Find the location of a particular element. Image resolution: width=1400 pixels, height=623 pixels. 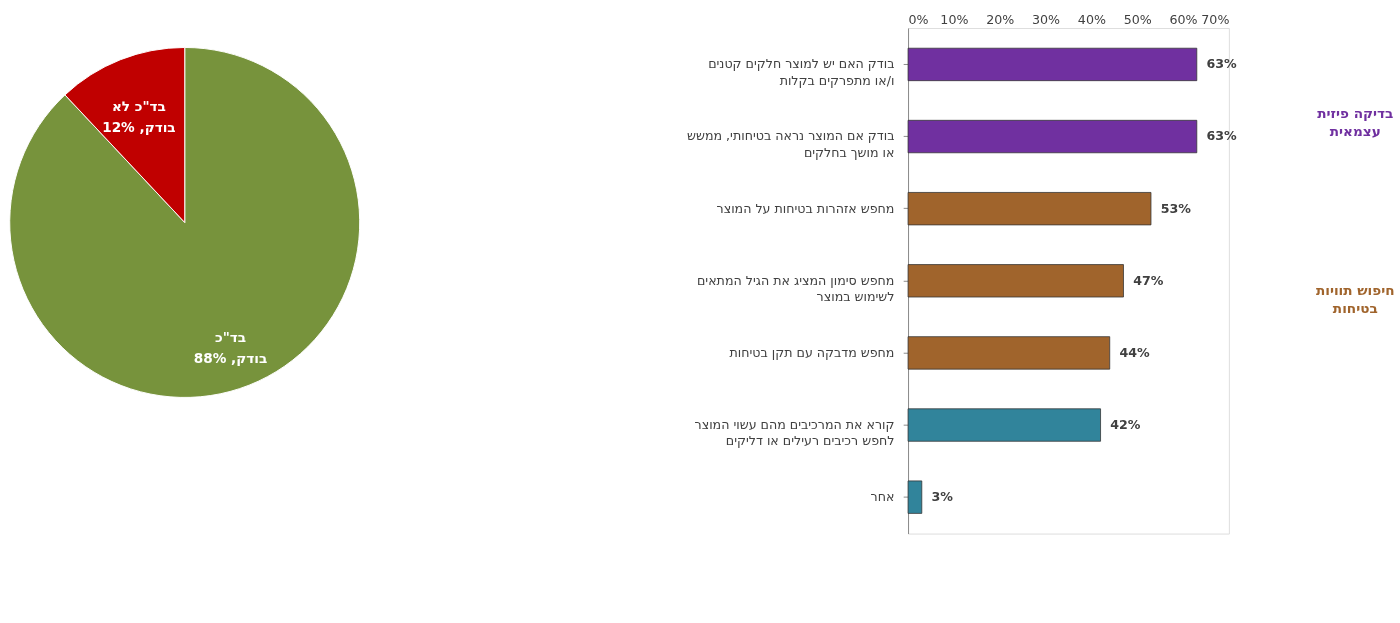

text: חיפוש תוויות בטיחות is located at coordinates (1355, 299).